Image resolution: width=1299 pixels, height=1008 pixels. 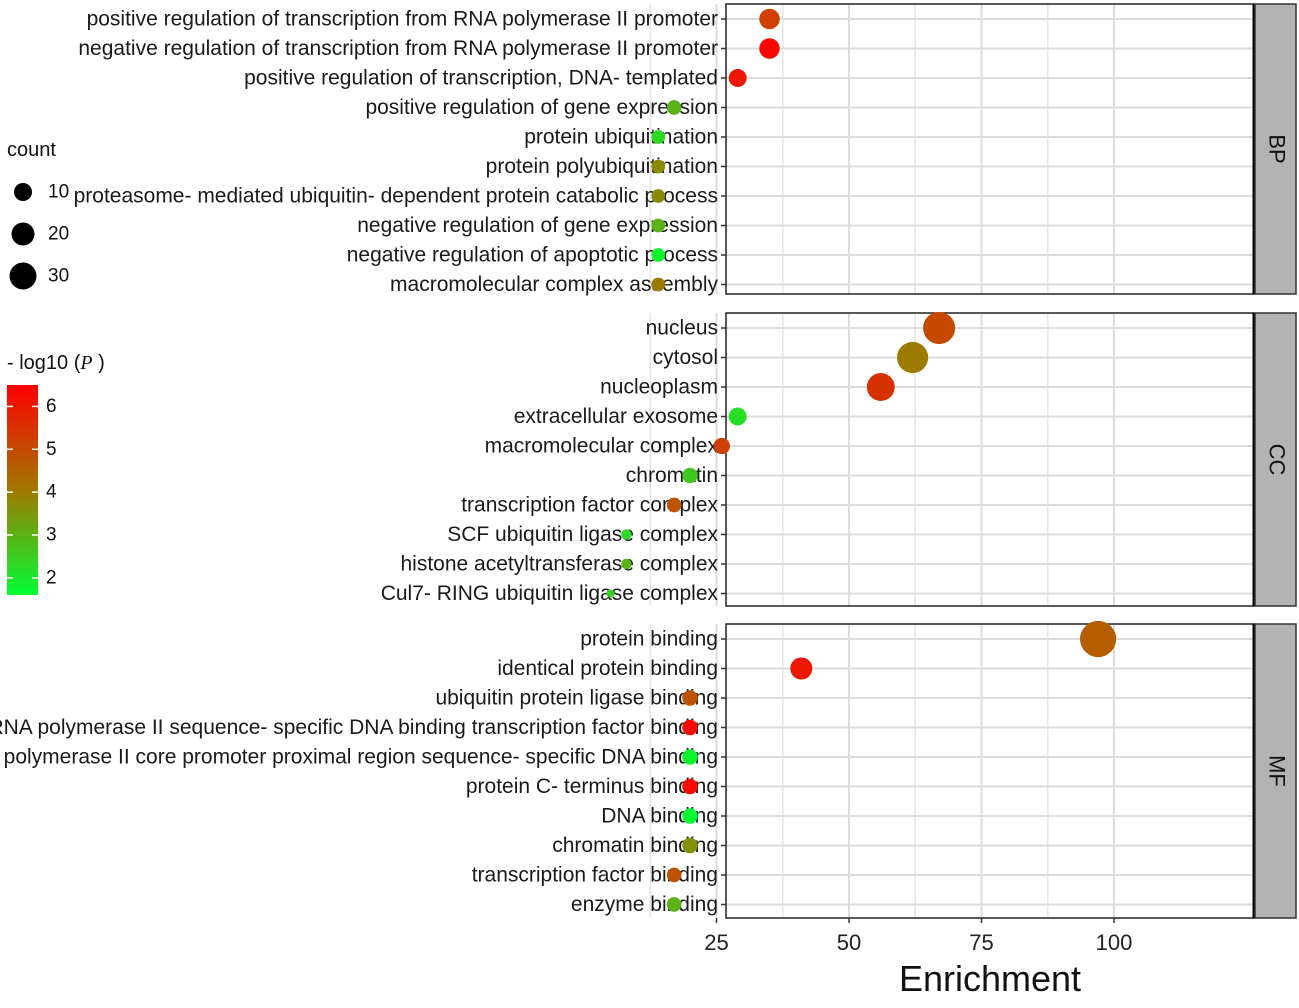 What do you see at coordinates (582, 534) in the screenshot?
I see `term-label: SCF ubiquitin ligase complex` at bounding box center [582, 534].